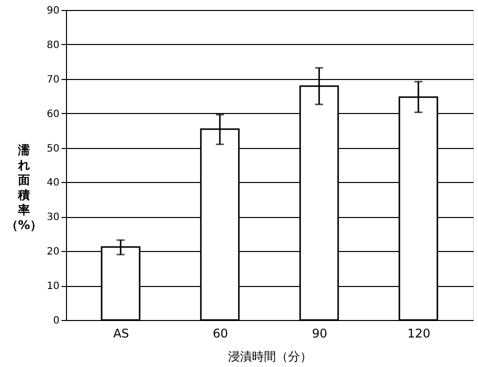 The width and height of the screenshot is (478, 367). Describe the element at coordinates (418, 333) in the screenshot. I see `x-tick-label: 120` at that location.